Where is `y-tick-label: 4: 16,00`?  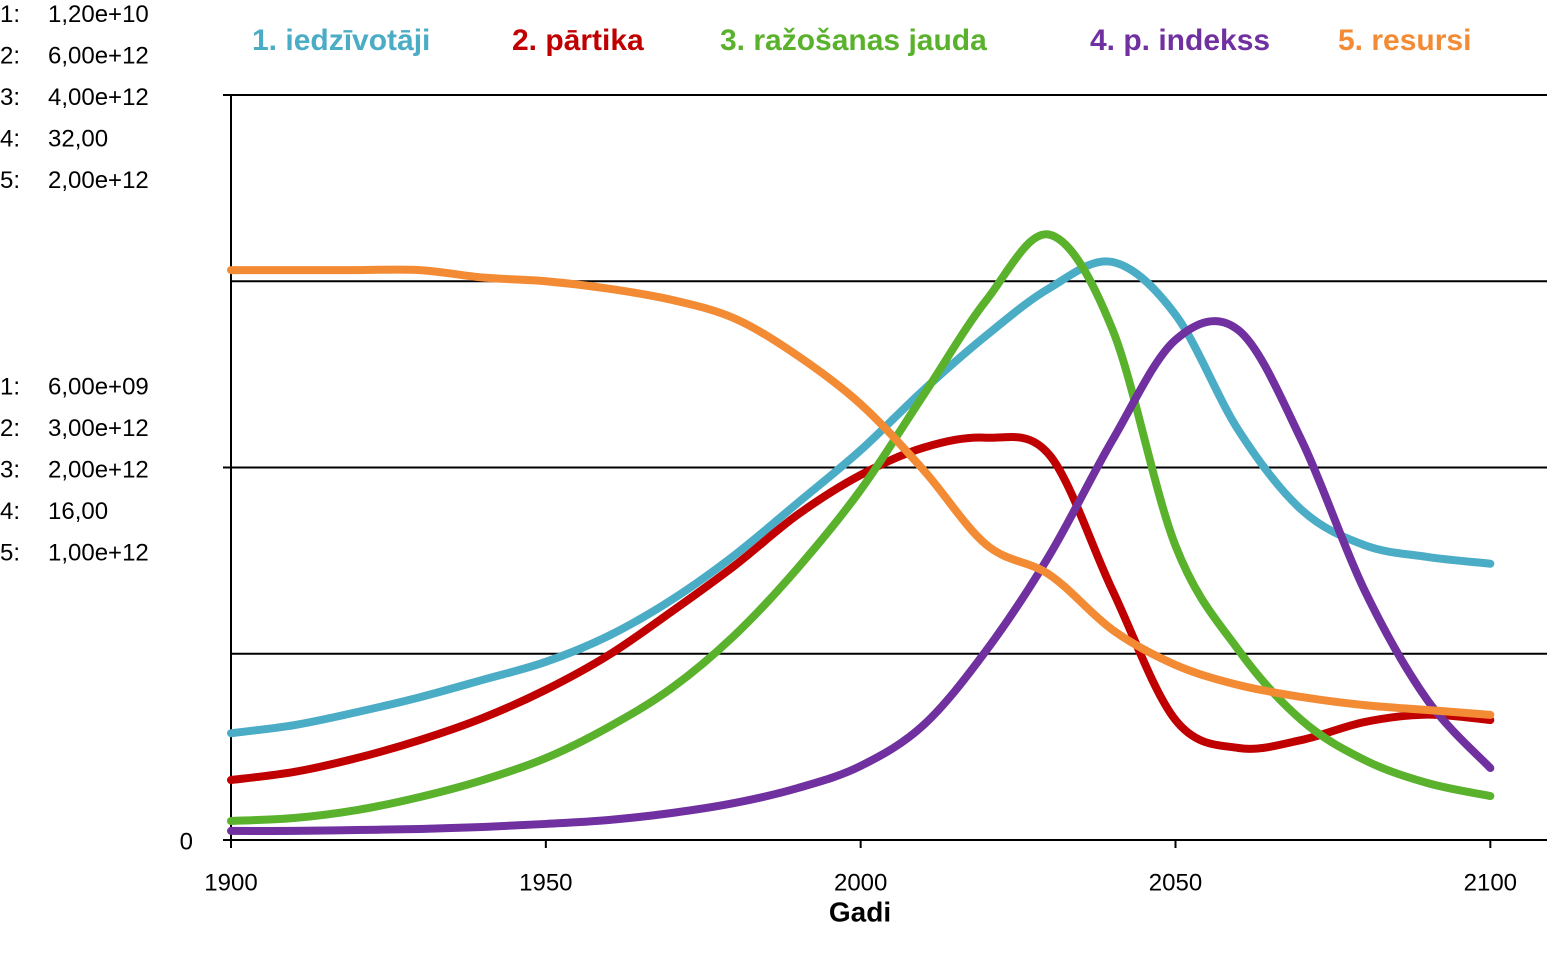 y-tick-label: 4: 16,00 is located at coordinates (54, 511).